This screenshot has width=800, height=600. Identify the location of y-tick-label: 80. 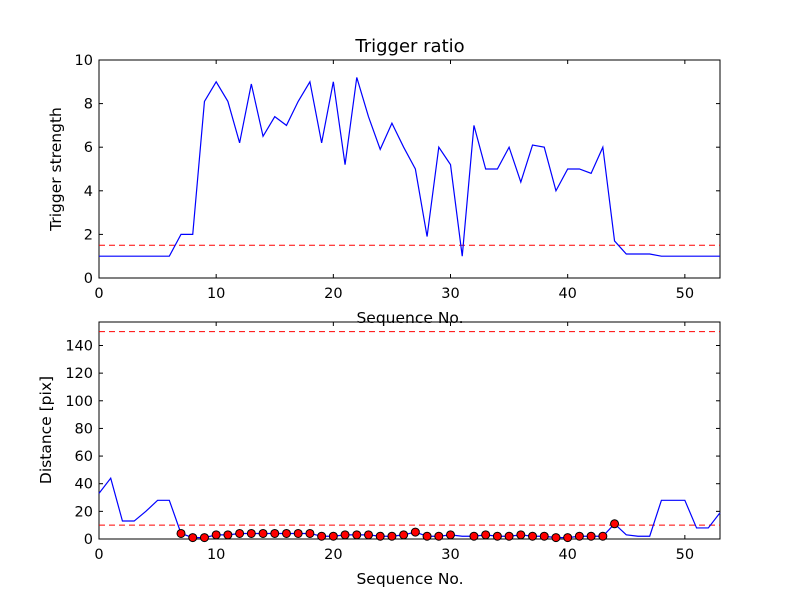
(84, 429).